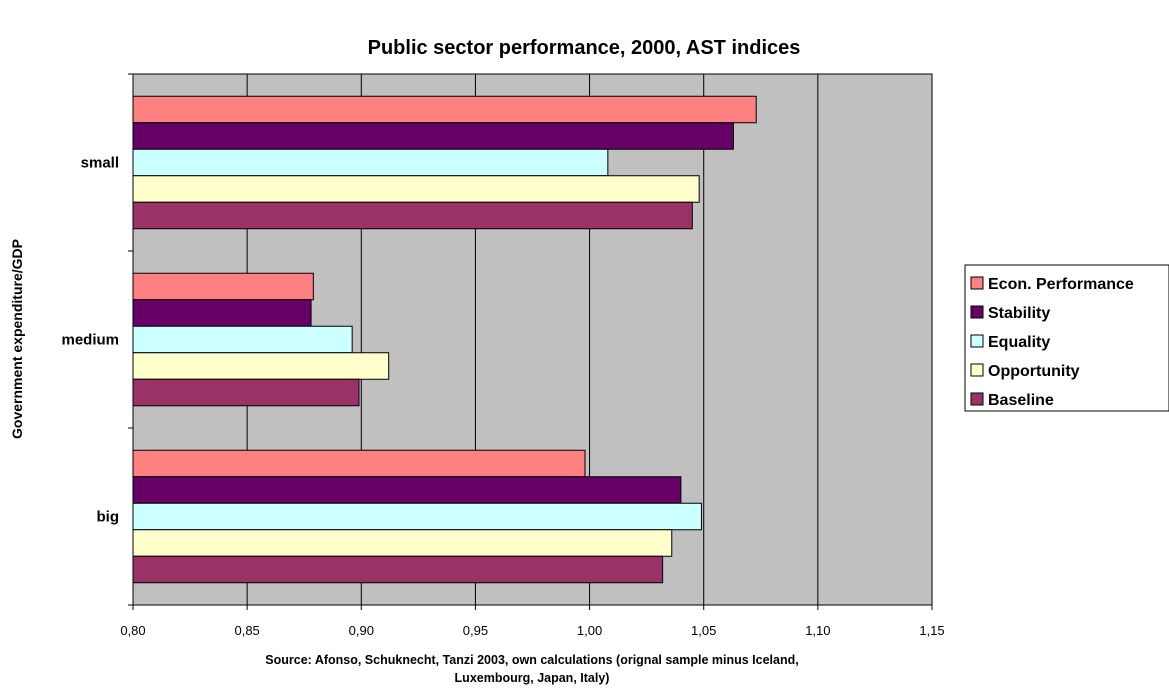  What do you see at coordinates (1019, 313) in the screenshot?
I see `legend-label-stability: Stability` at bounding box center [1019, 313].